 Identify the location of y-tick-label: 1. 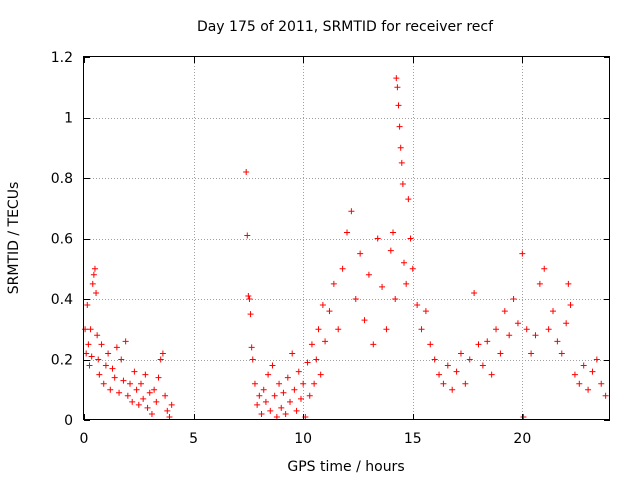
(68, 119).